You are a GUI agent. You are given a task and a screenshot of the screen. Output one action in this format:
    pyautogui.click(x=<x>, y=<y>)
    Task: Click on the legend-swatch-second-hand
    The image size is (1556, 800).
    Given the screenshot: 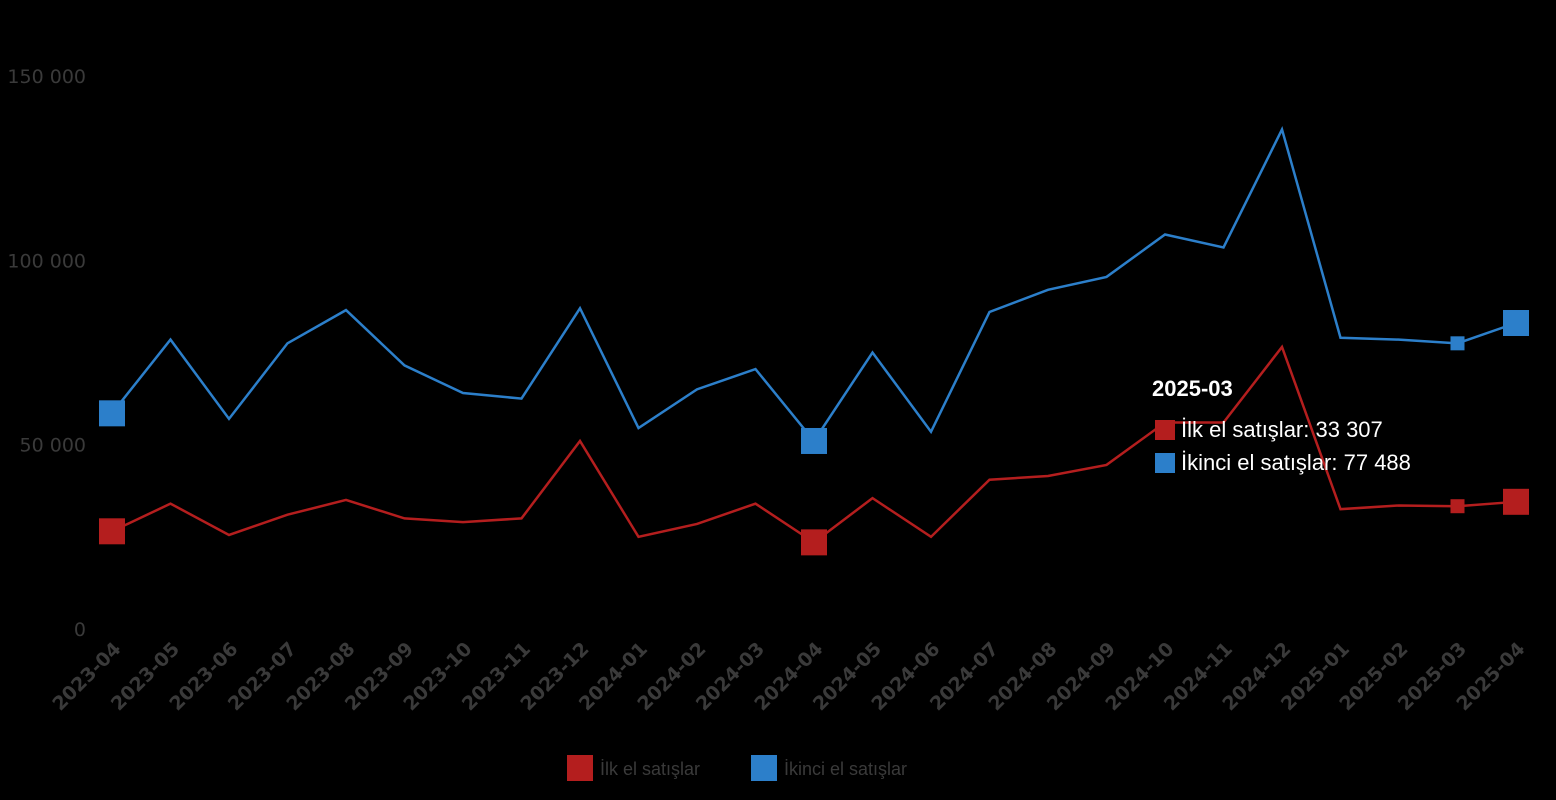 What is the action you would take?
    pyautogui.click(x=764, y=768)
    